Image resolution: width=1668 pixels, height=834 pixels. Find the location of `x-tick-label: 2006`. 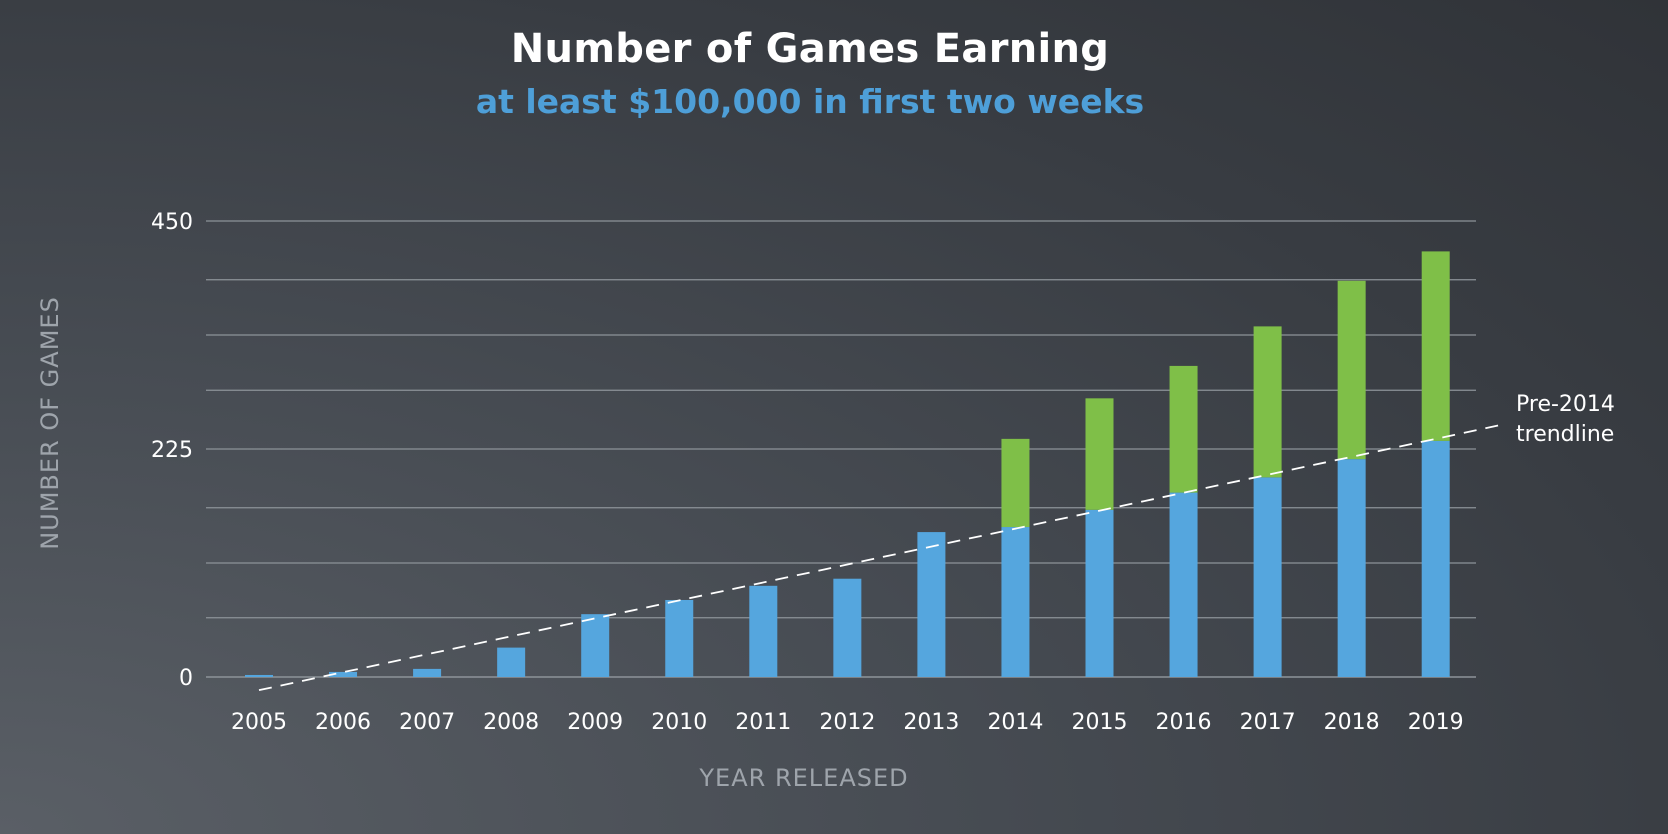

x-tick-label: 2006 is located at coordinates (343, 722).